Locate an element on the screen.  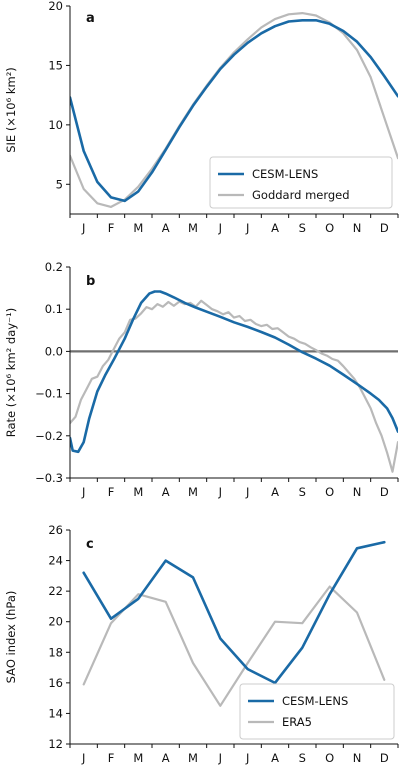
y-tick-label: 26 is located at coordinates (55, 530).